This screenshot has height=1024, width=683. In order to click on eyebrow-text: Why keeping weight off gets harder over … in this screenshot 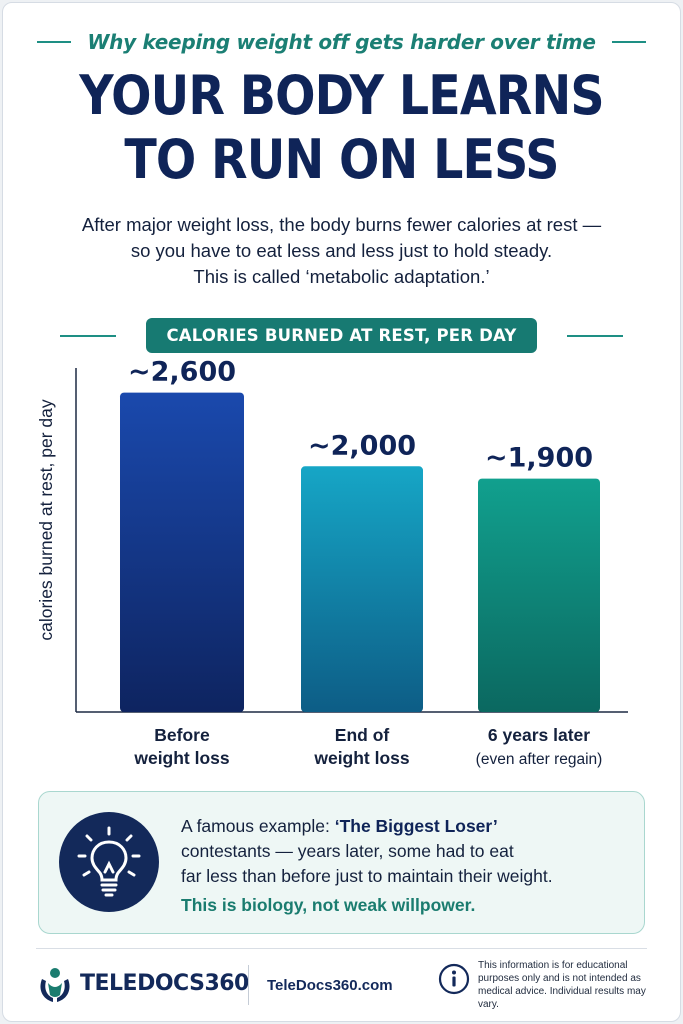, I will do `click(341, 42)`.